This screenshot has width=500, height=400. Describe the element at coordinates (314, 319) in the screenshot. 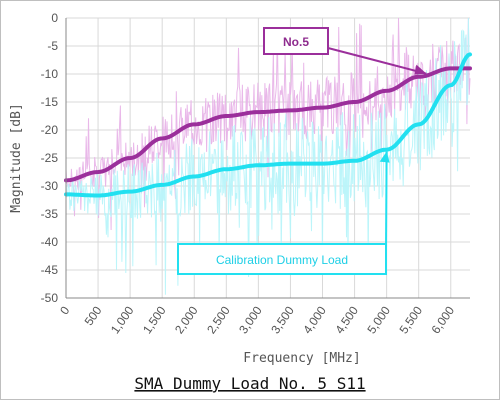

I see `x-tick-label: 4,000` at that location.